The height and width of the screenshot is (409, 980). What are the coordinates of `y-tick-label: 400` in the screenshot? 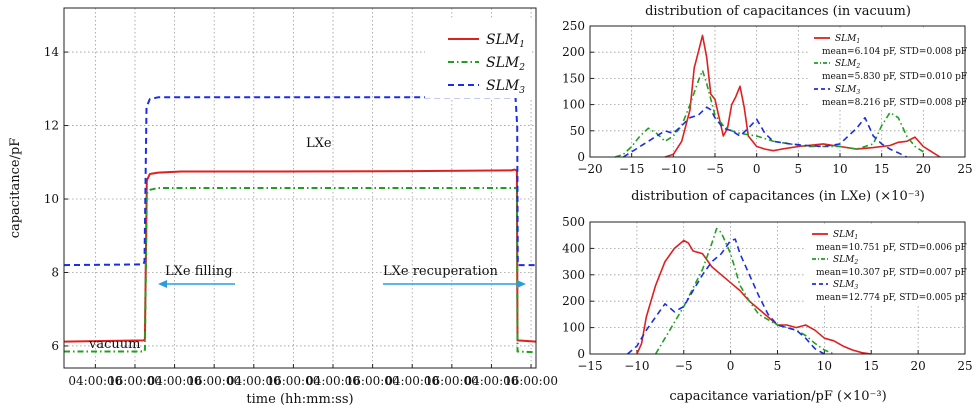 It's located at (573, 248).